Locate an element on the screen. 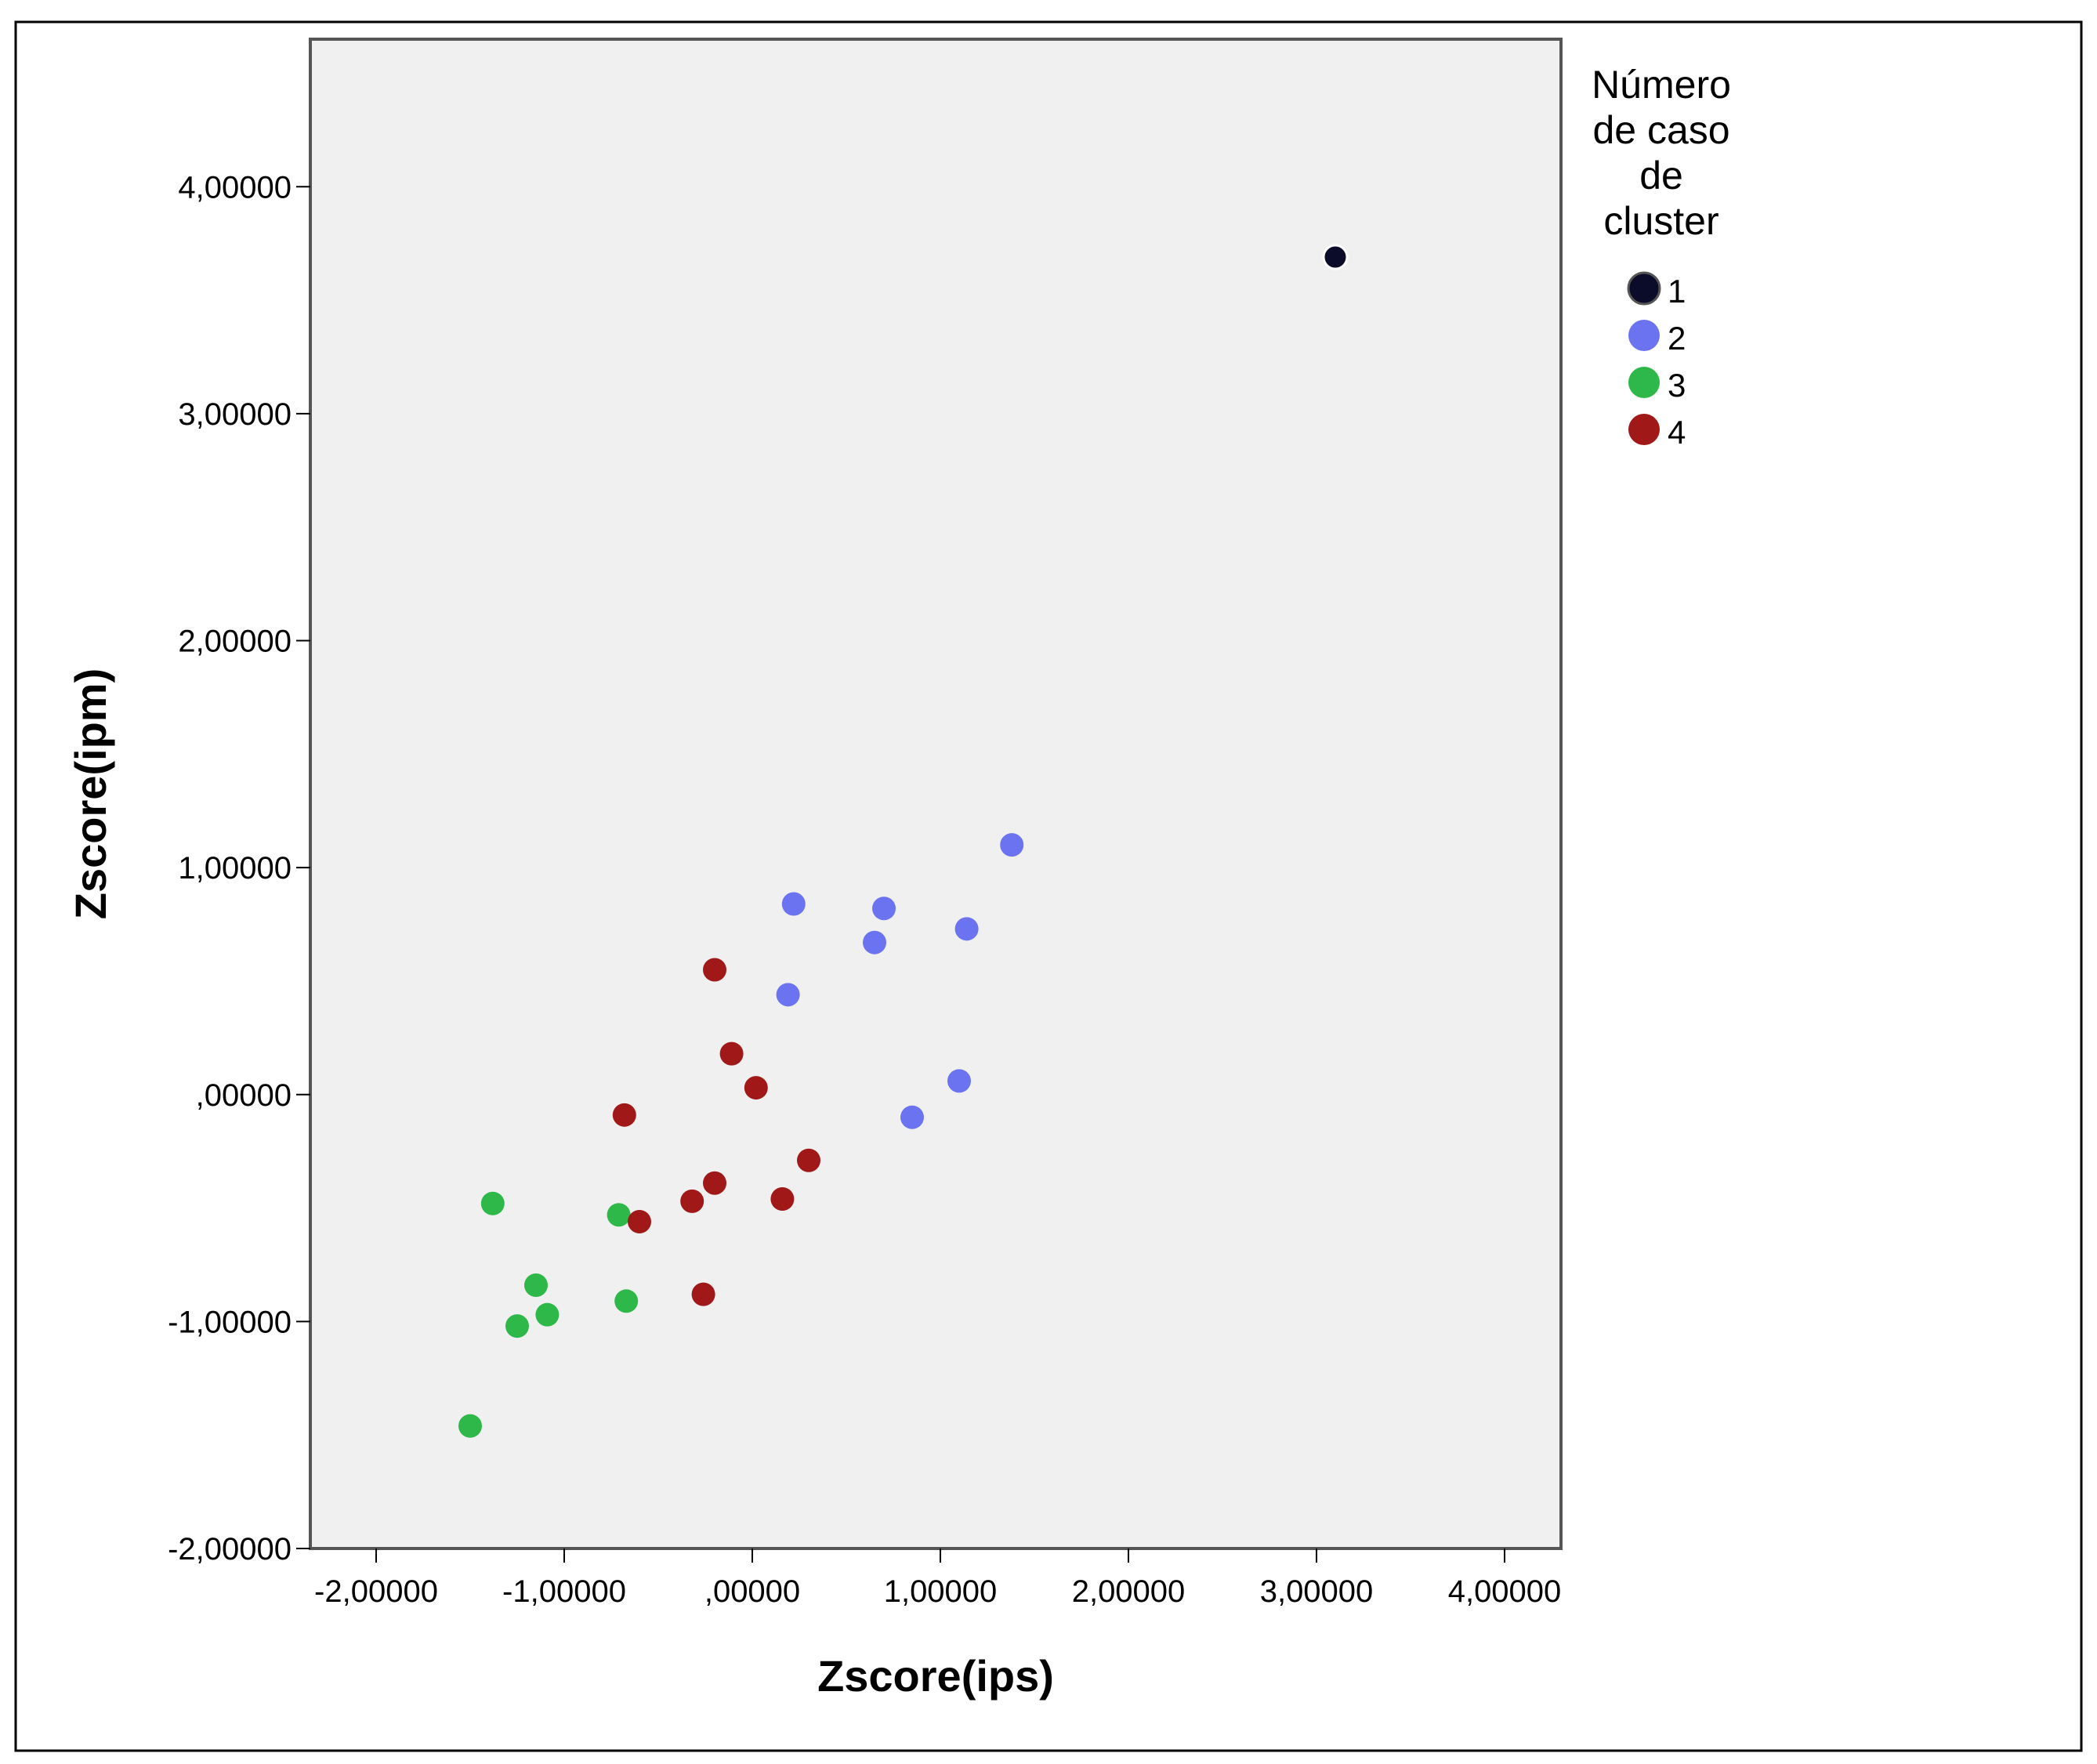 The image size is (2097, 1764). legend-label: 4 is located at coordinates (1677, 432).